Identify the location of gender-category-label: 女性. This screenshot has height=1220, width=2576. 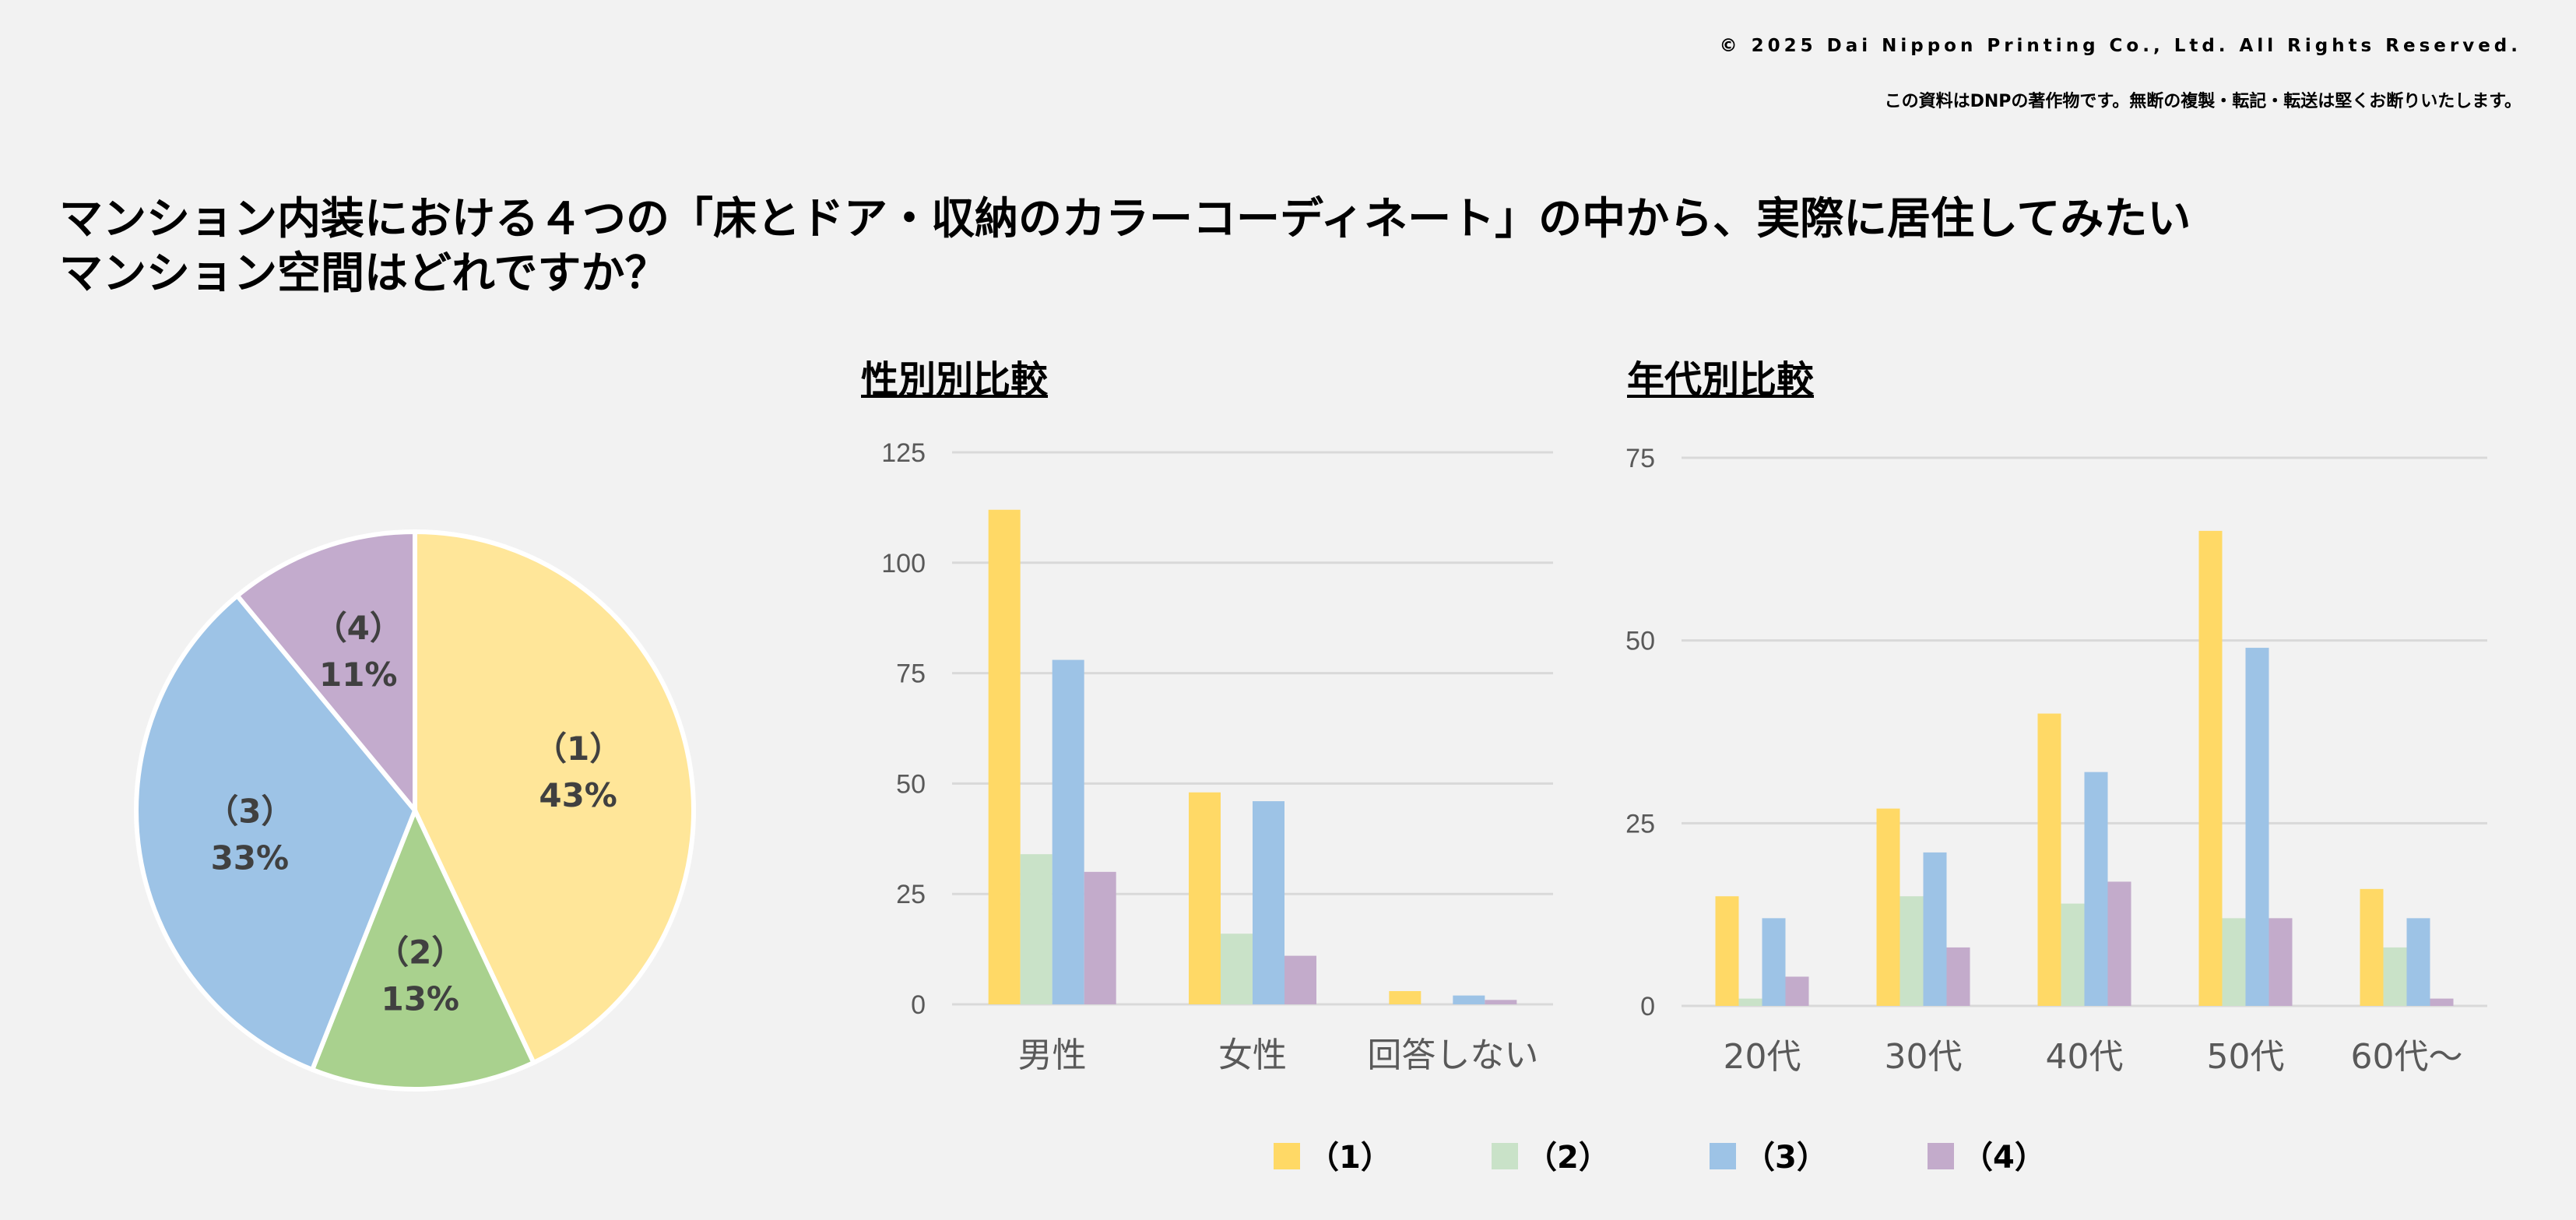
(1252, 1055).